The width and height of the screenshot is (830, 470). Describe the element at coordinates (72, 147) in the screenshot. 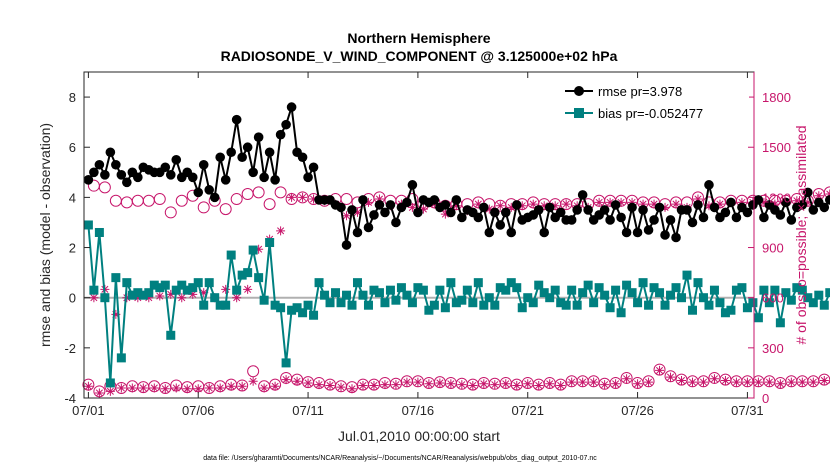

I see `y-left-tick-label: 6` at that location.